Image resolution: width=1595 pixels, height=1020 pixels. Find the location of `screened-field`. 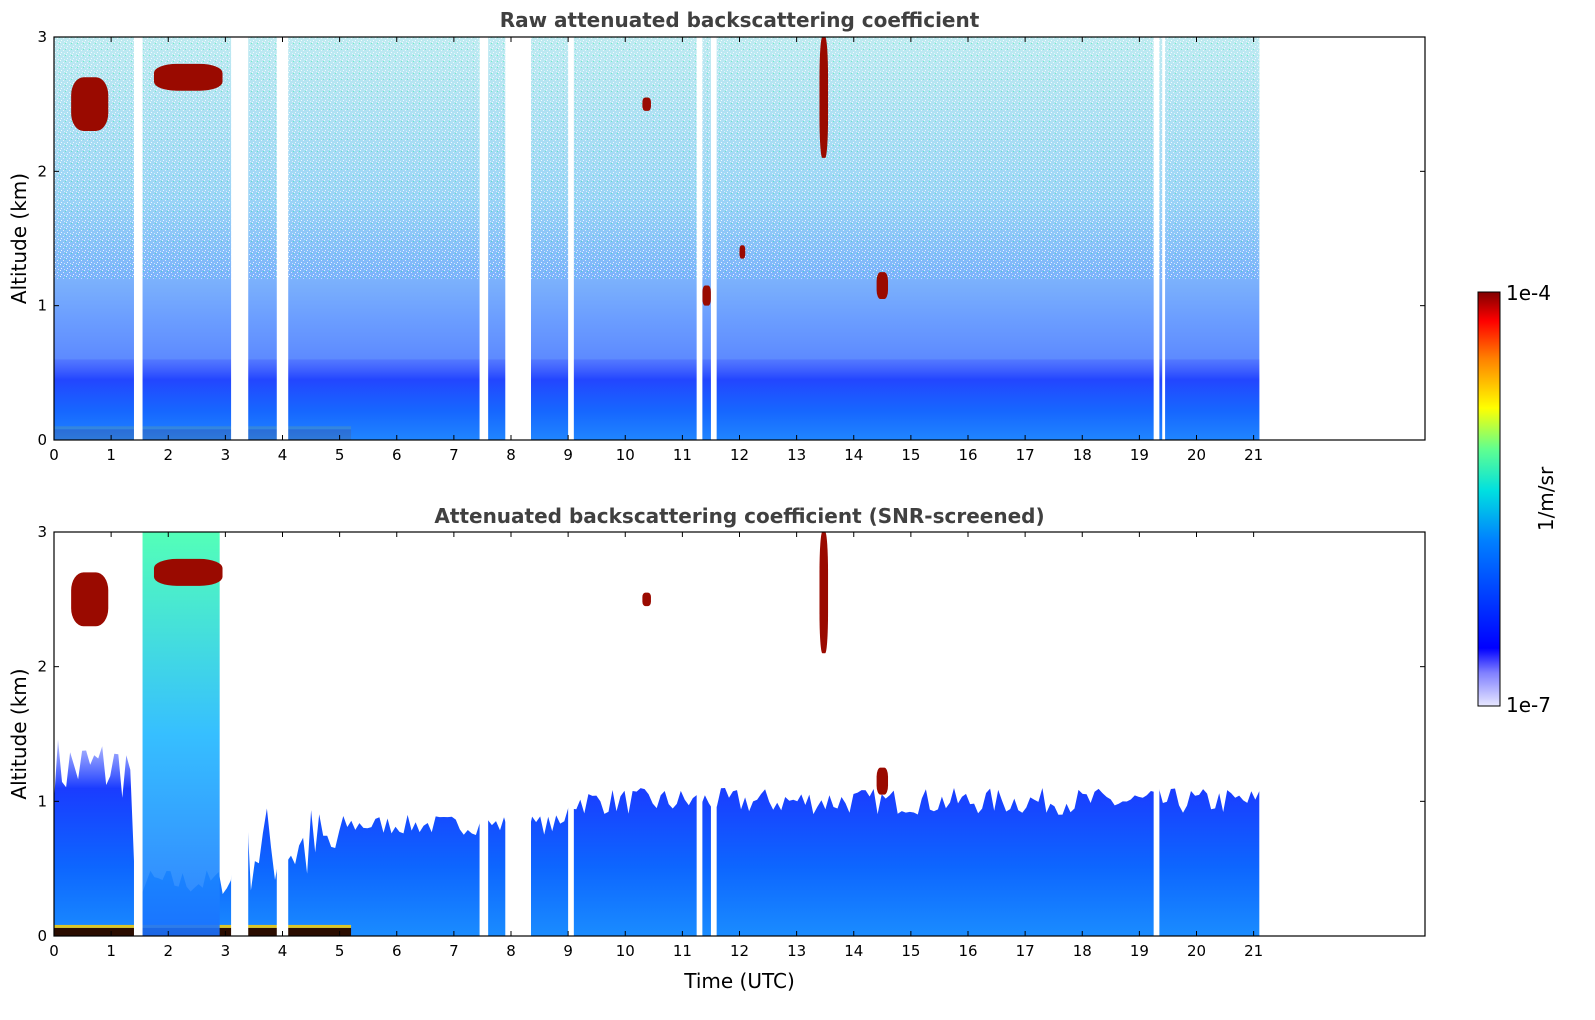

screened-field is located at coordinates (657, 837).